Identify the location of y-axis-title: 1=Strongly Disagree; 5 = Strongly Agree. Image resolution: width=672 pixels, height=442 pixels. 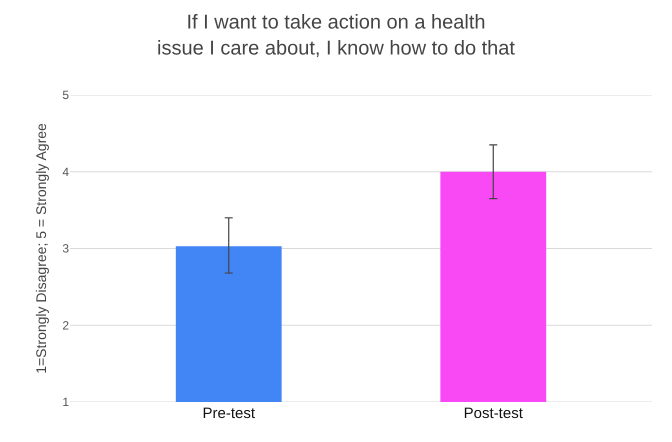
(40, 248).